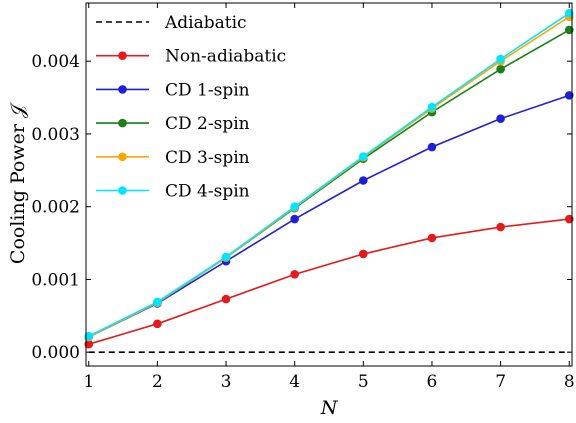  I want to click on y-tick-label: 0.003, so click(55, 135).